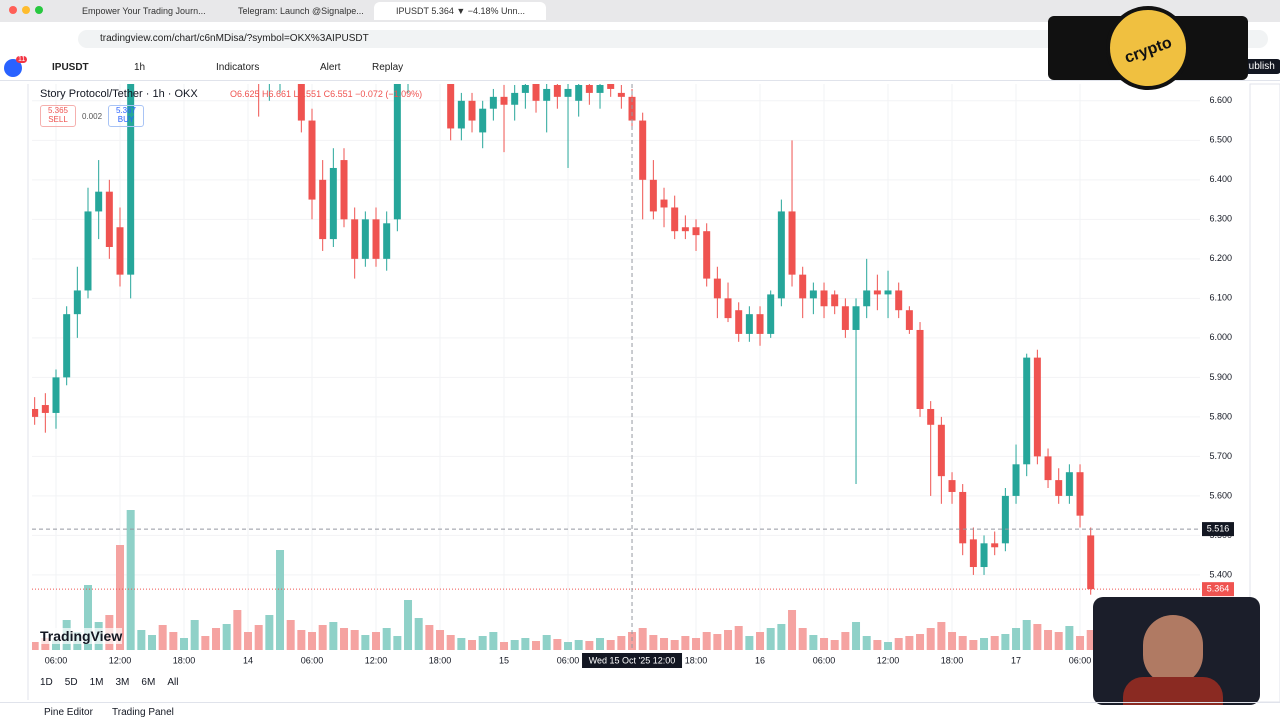 The height and width of the screenshot is (720, 1280). Describe the element at coordinates (70, 67) in the screenshot. I see `symbol: IPUSDT` at that location.